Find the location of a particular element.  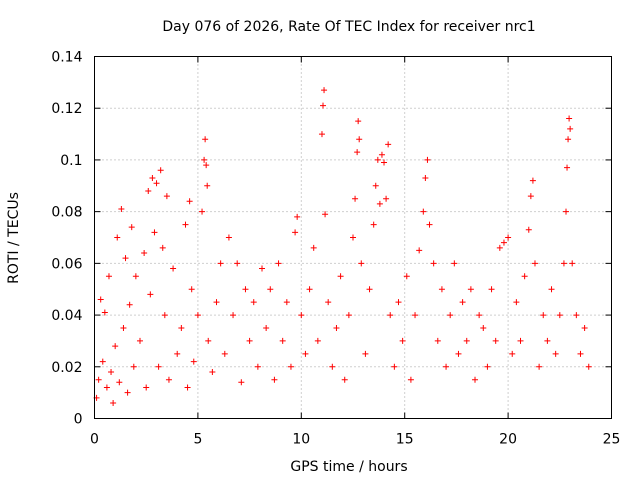

y-tick-labels: 0 0.02 0.04 0.06 0.08 0.1 0.12 0.14 is located at coordinates (66, 239).